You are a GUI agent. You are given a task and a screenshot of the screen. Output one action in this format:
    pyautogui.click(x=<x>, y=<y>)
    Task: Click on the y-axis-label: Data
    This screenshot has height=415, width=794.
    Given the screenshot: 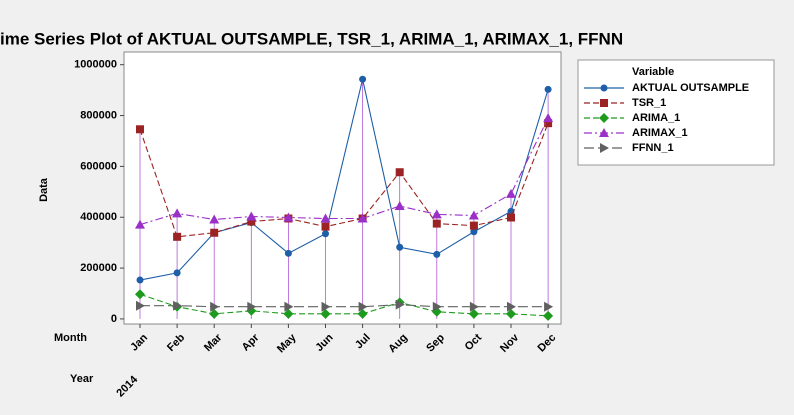 What is the action you would take?
    pyautogui.click(x=44, y=189)
    